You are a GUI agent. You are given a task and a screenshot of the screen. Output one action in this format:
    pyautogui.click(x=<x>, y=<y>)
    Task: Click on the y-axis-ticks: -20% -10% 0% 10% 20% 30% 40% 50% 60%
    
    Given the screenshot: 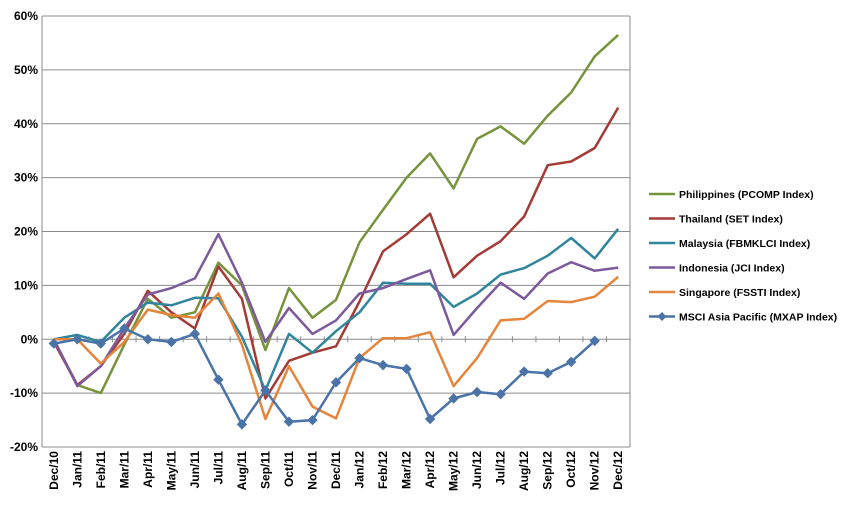 What is the action you would take?
    pyautogui.click(x=24, y=231)
    